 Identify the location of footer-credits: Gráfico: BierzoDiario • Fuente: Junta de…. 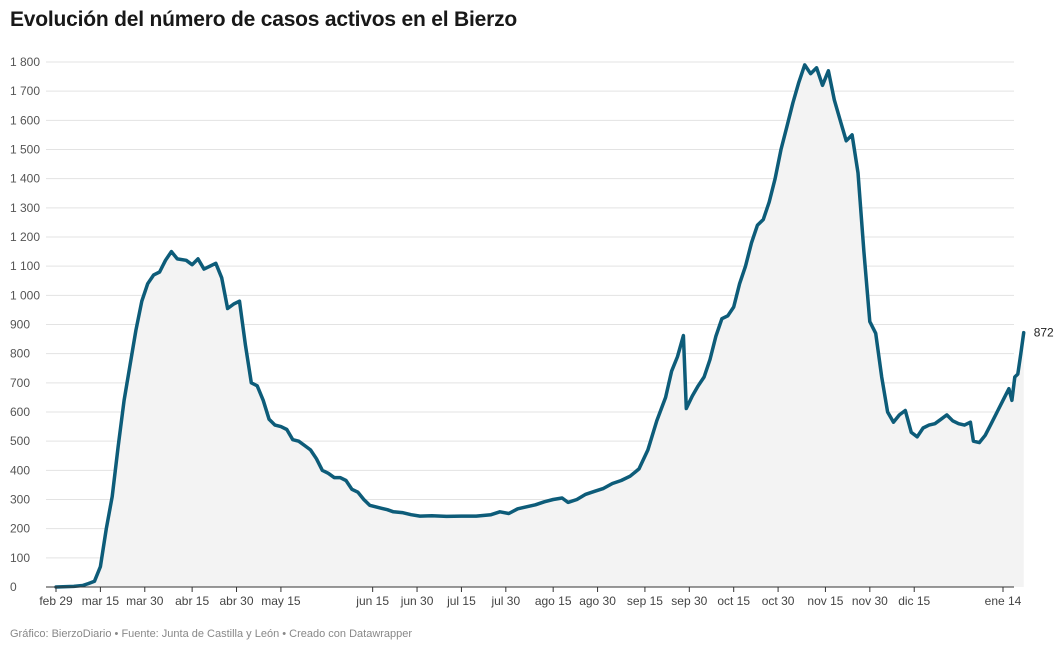
(211, 634).